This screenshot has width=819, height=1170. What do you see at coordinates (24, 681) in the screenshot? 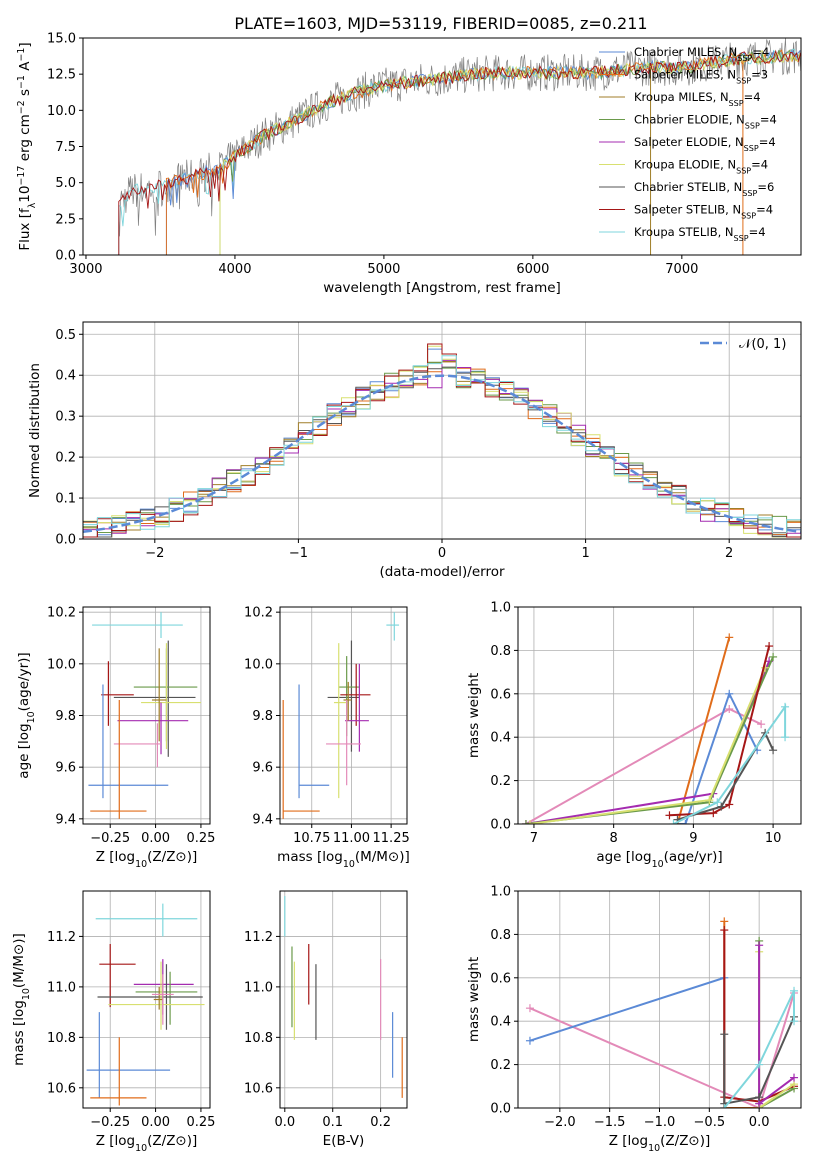
I see `label-part: (age/yr)]` at bounding box center [24, 681].